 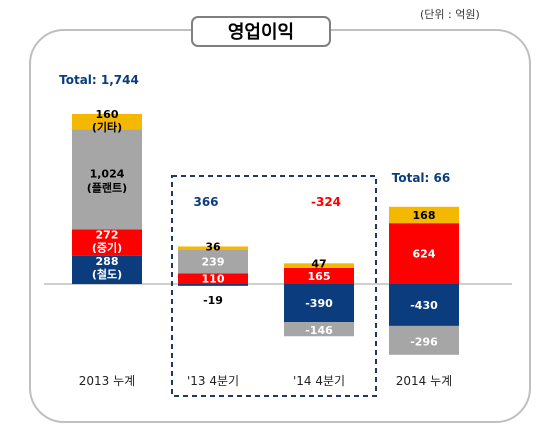 What do you see at coordinates (107, 381) in the screenshot?
I see `category-label-0: 2013 누계` at bounding box center [107, 381].